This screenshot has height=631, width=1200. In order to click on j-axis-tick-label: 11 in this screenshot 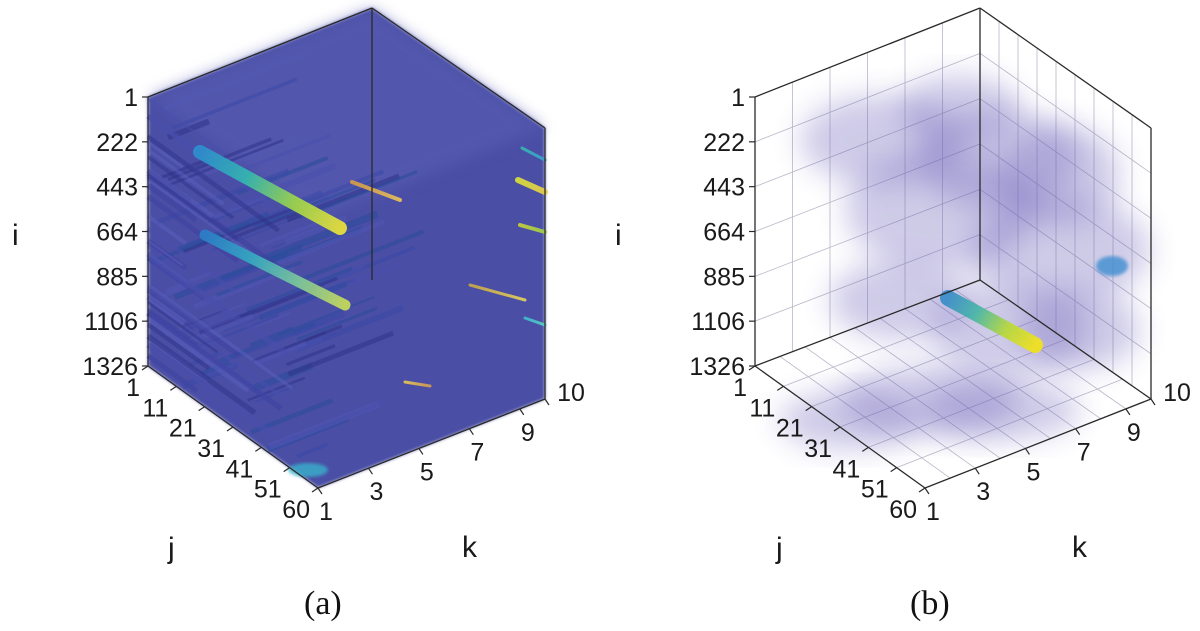, I will do `click(762, 408)`.